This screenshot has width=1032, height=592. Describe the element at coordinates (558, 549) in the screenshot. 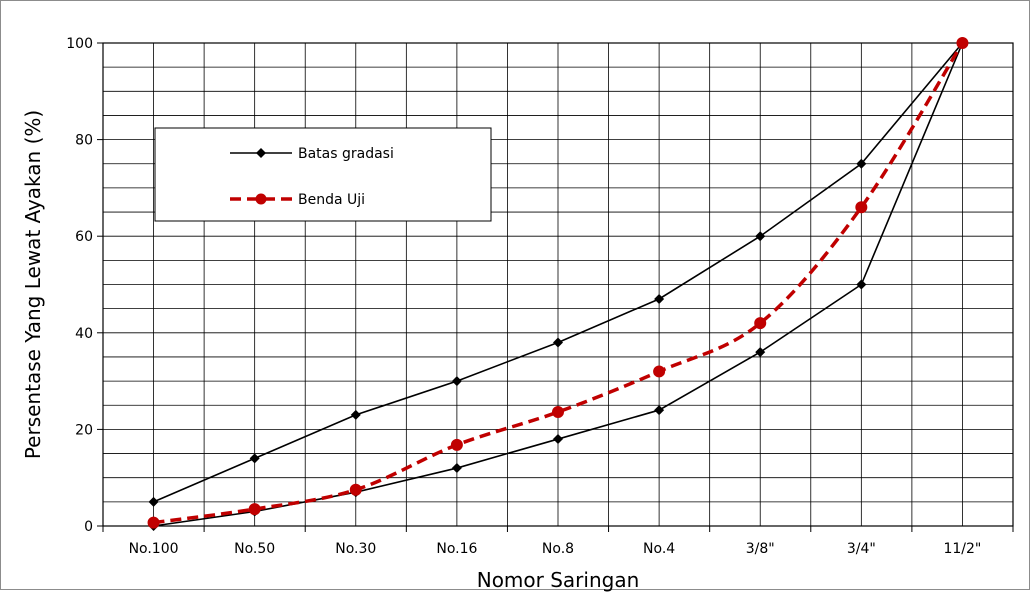

I see `x-tick-label: No.8` at that location.